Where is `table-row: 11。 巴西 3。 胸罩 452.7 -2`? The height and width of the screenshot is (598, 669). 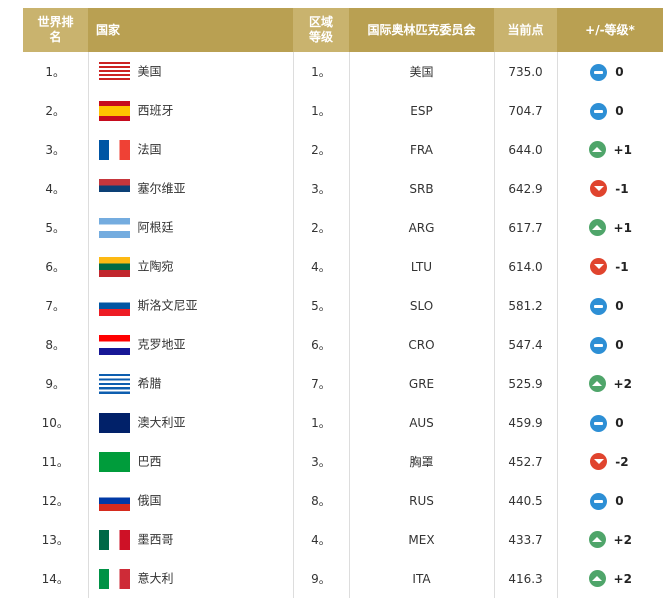
table-row: 11。 巴西 3。 胸罩 452.7 -2 is located at coordinates (343, 461).